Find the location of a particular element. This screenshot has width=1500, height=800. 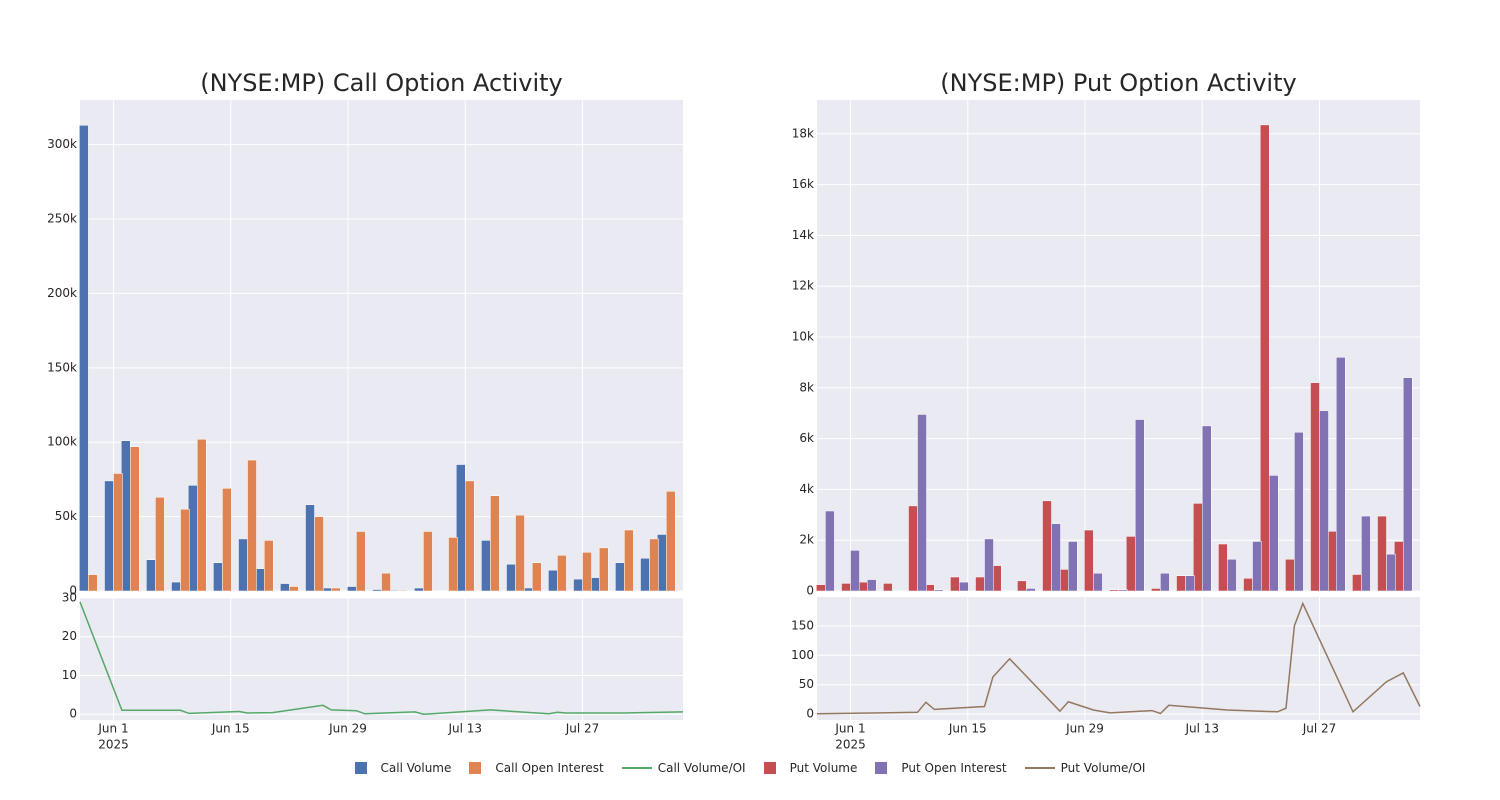

y-tick-label: 150k is located at coordinates (62, 367).